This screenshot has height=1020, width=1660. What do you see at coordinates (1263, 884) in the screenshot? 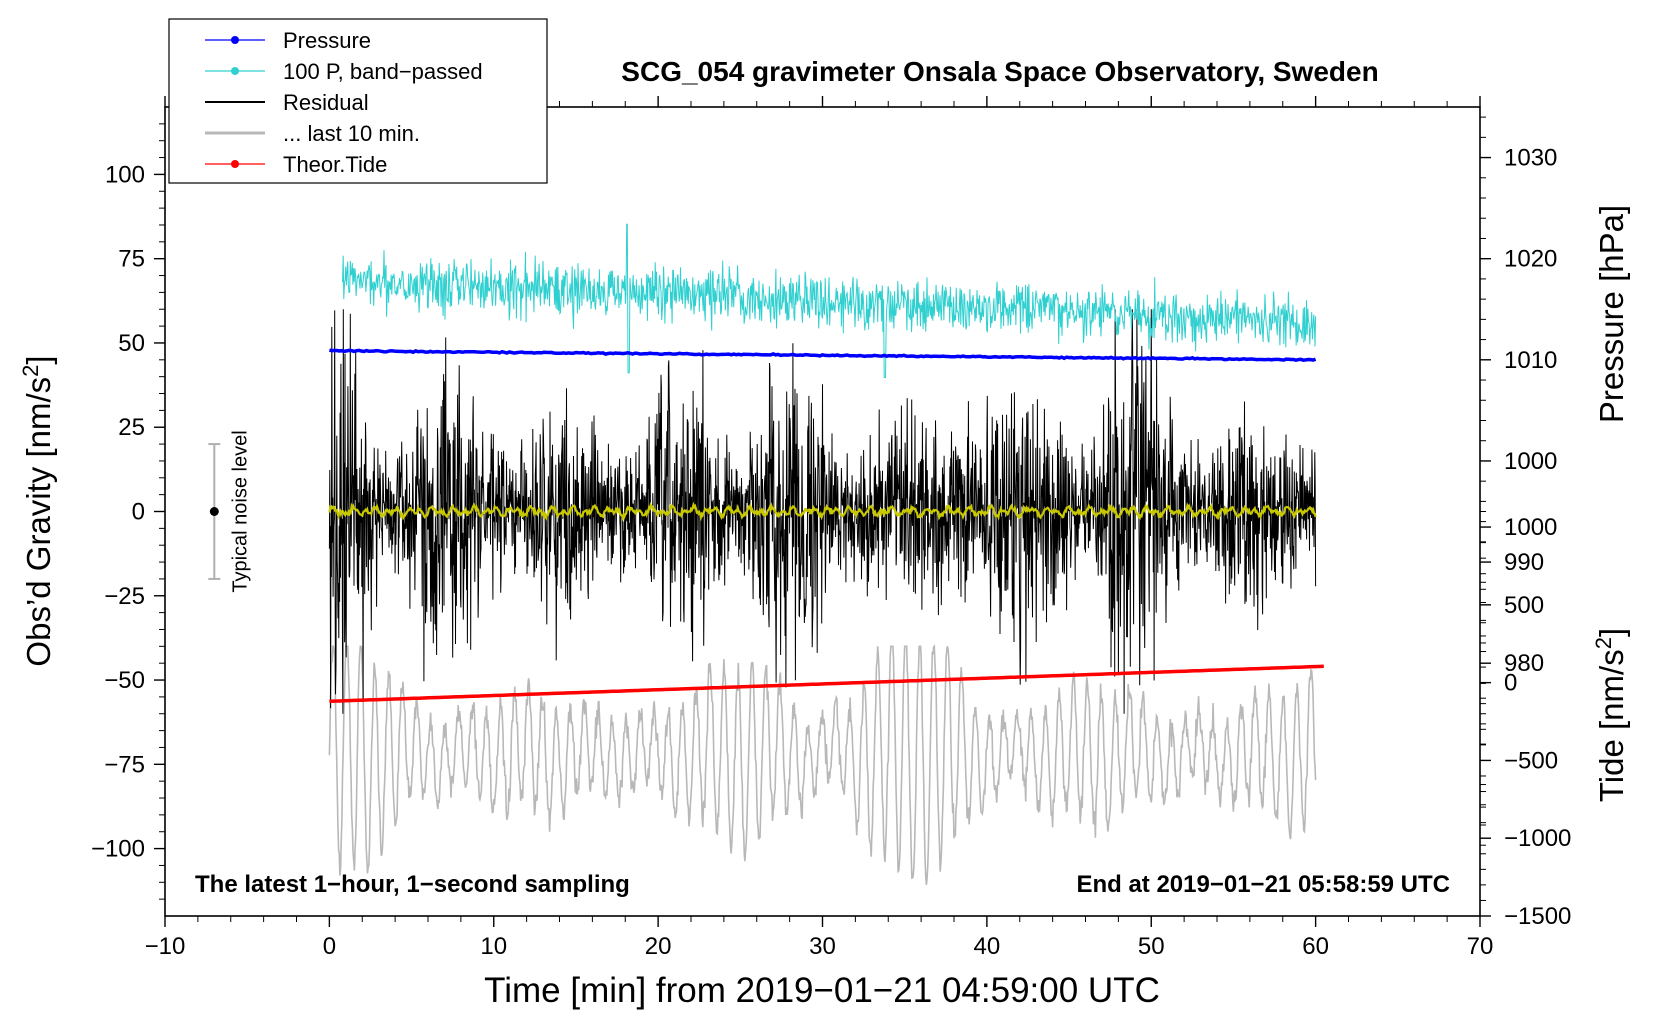
I see `annotation-end-time: End at 2019−01−21 05:58:59 UTC` at bounding box center [1263, 884].